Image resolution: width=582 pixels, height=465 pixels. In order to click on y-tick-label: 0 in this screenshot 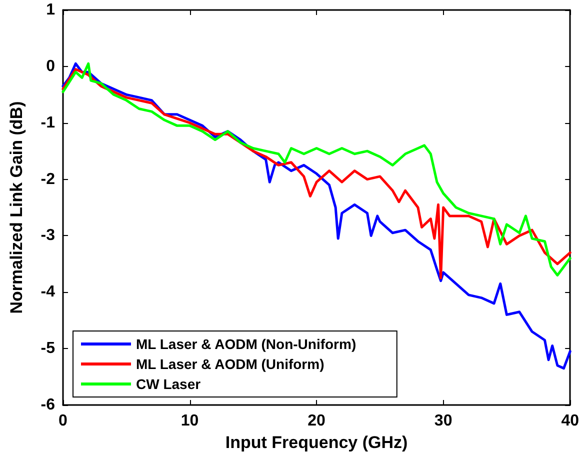, I will do `click(51, 66)`.